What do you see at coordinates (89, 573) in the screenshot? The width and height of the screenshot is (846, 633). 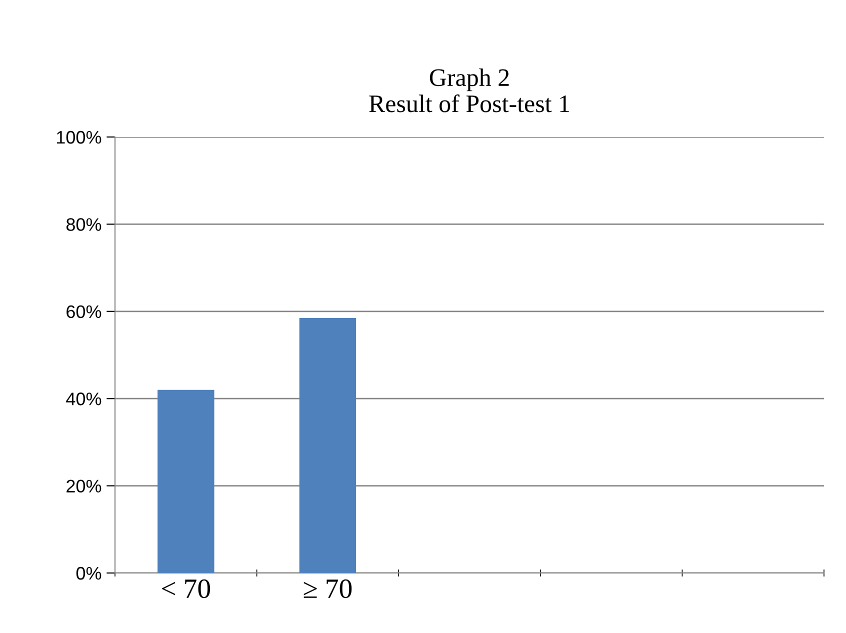 I see `y-tick-label: 0%` at bounding box center [89, 573].